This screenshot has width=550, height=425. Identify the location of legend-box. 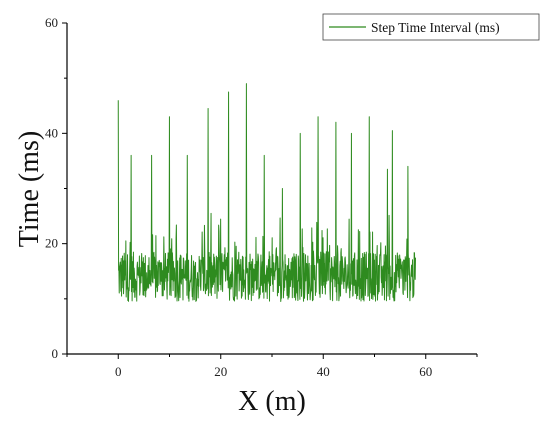
(431, 27).